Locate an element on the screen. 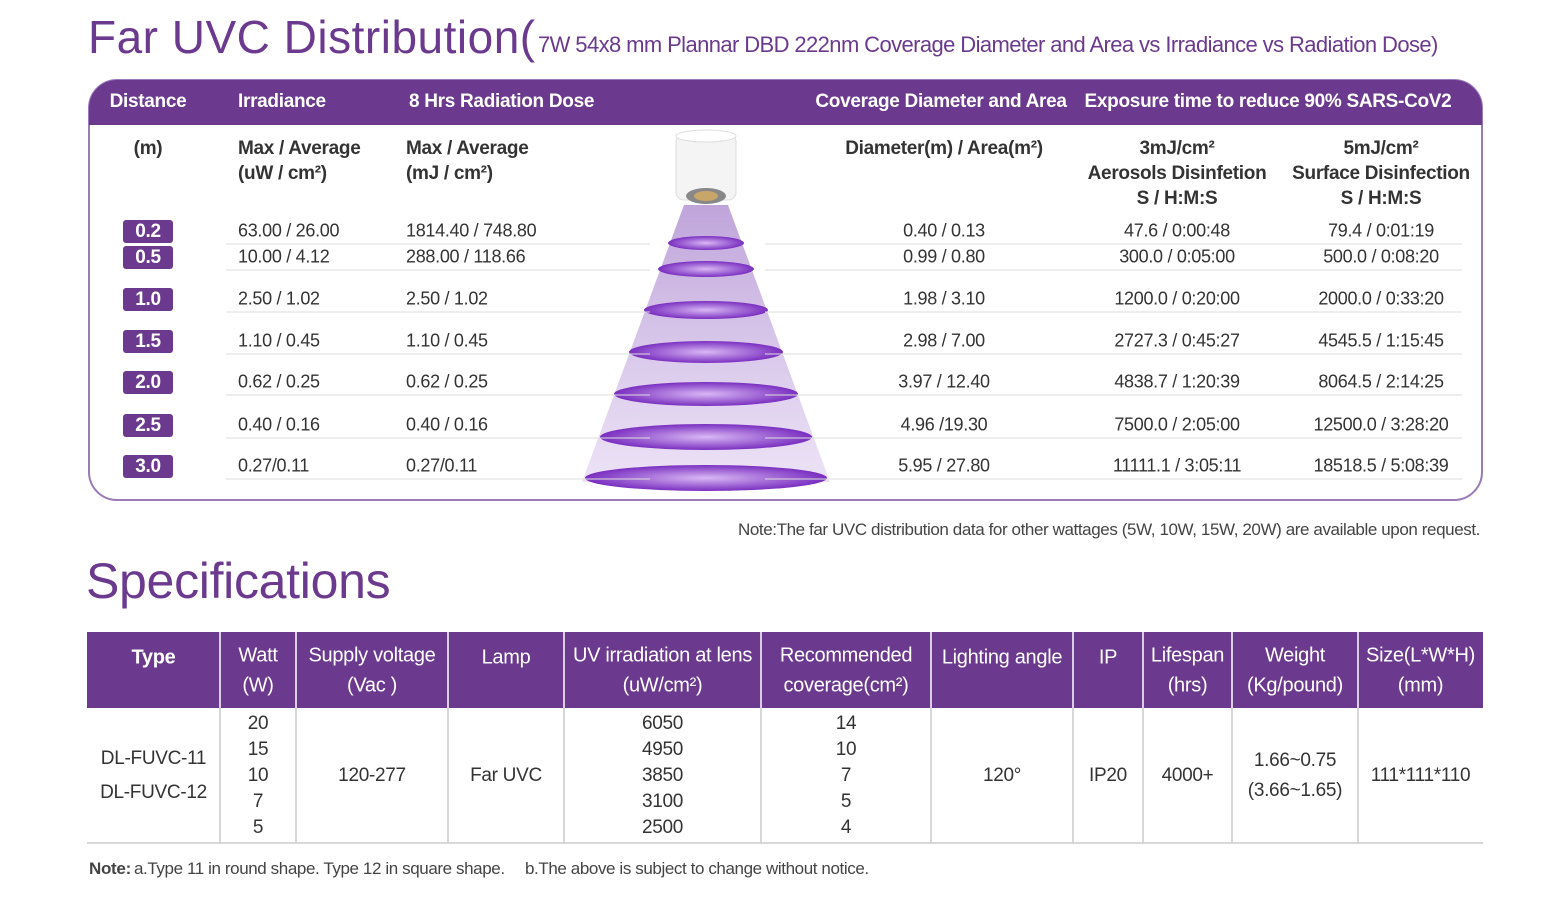 This screenshot has height=924, width=1560. lamp-icon is located at coordinates (706, 166).